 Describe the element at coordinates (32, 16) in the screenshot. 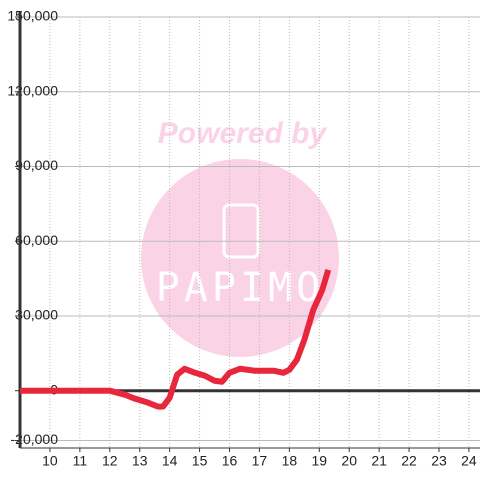

I see `y-tick-label: 150,000` at that location.